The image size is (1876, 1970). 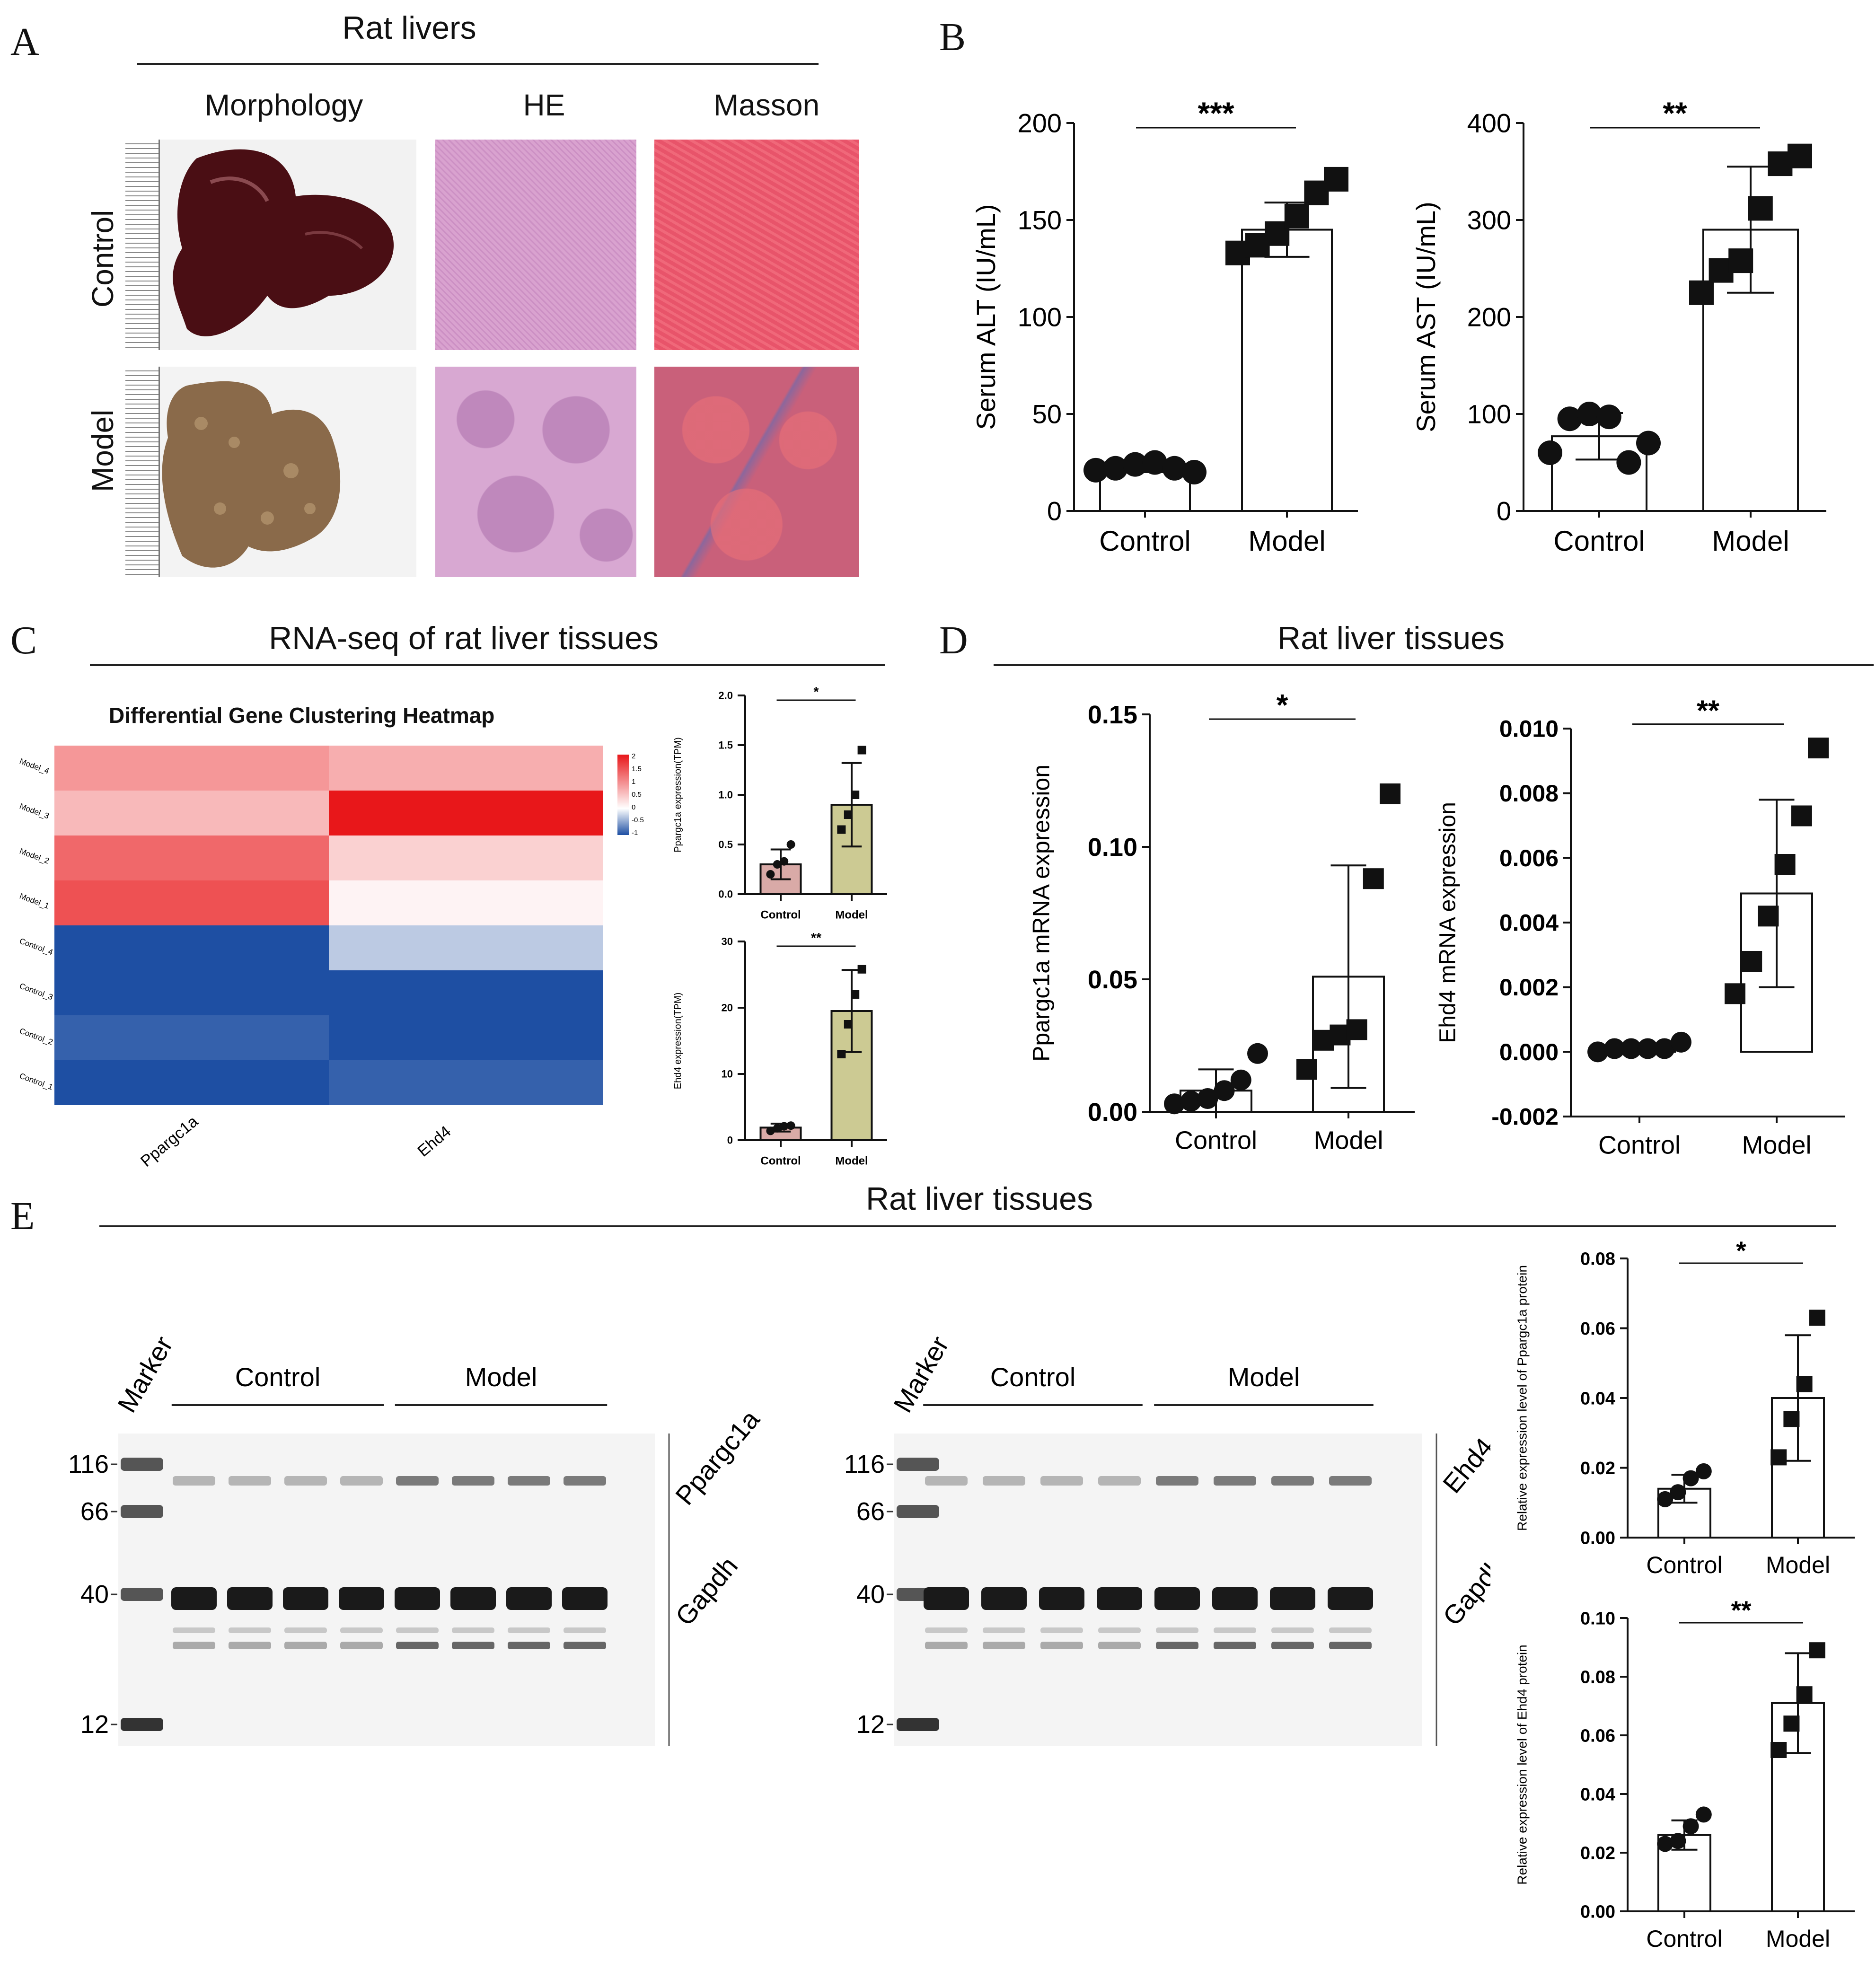 What do you see at coordinates (1525, 1117) in the screenshot?
I see `mrna-ehd4-ytick-label: -0.002` at bounding box center [1525, 1117].